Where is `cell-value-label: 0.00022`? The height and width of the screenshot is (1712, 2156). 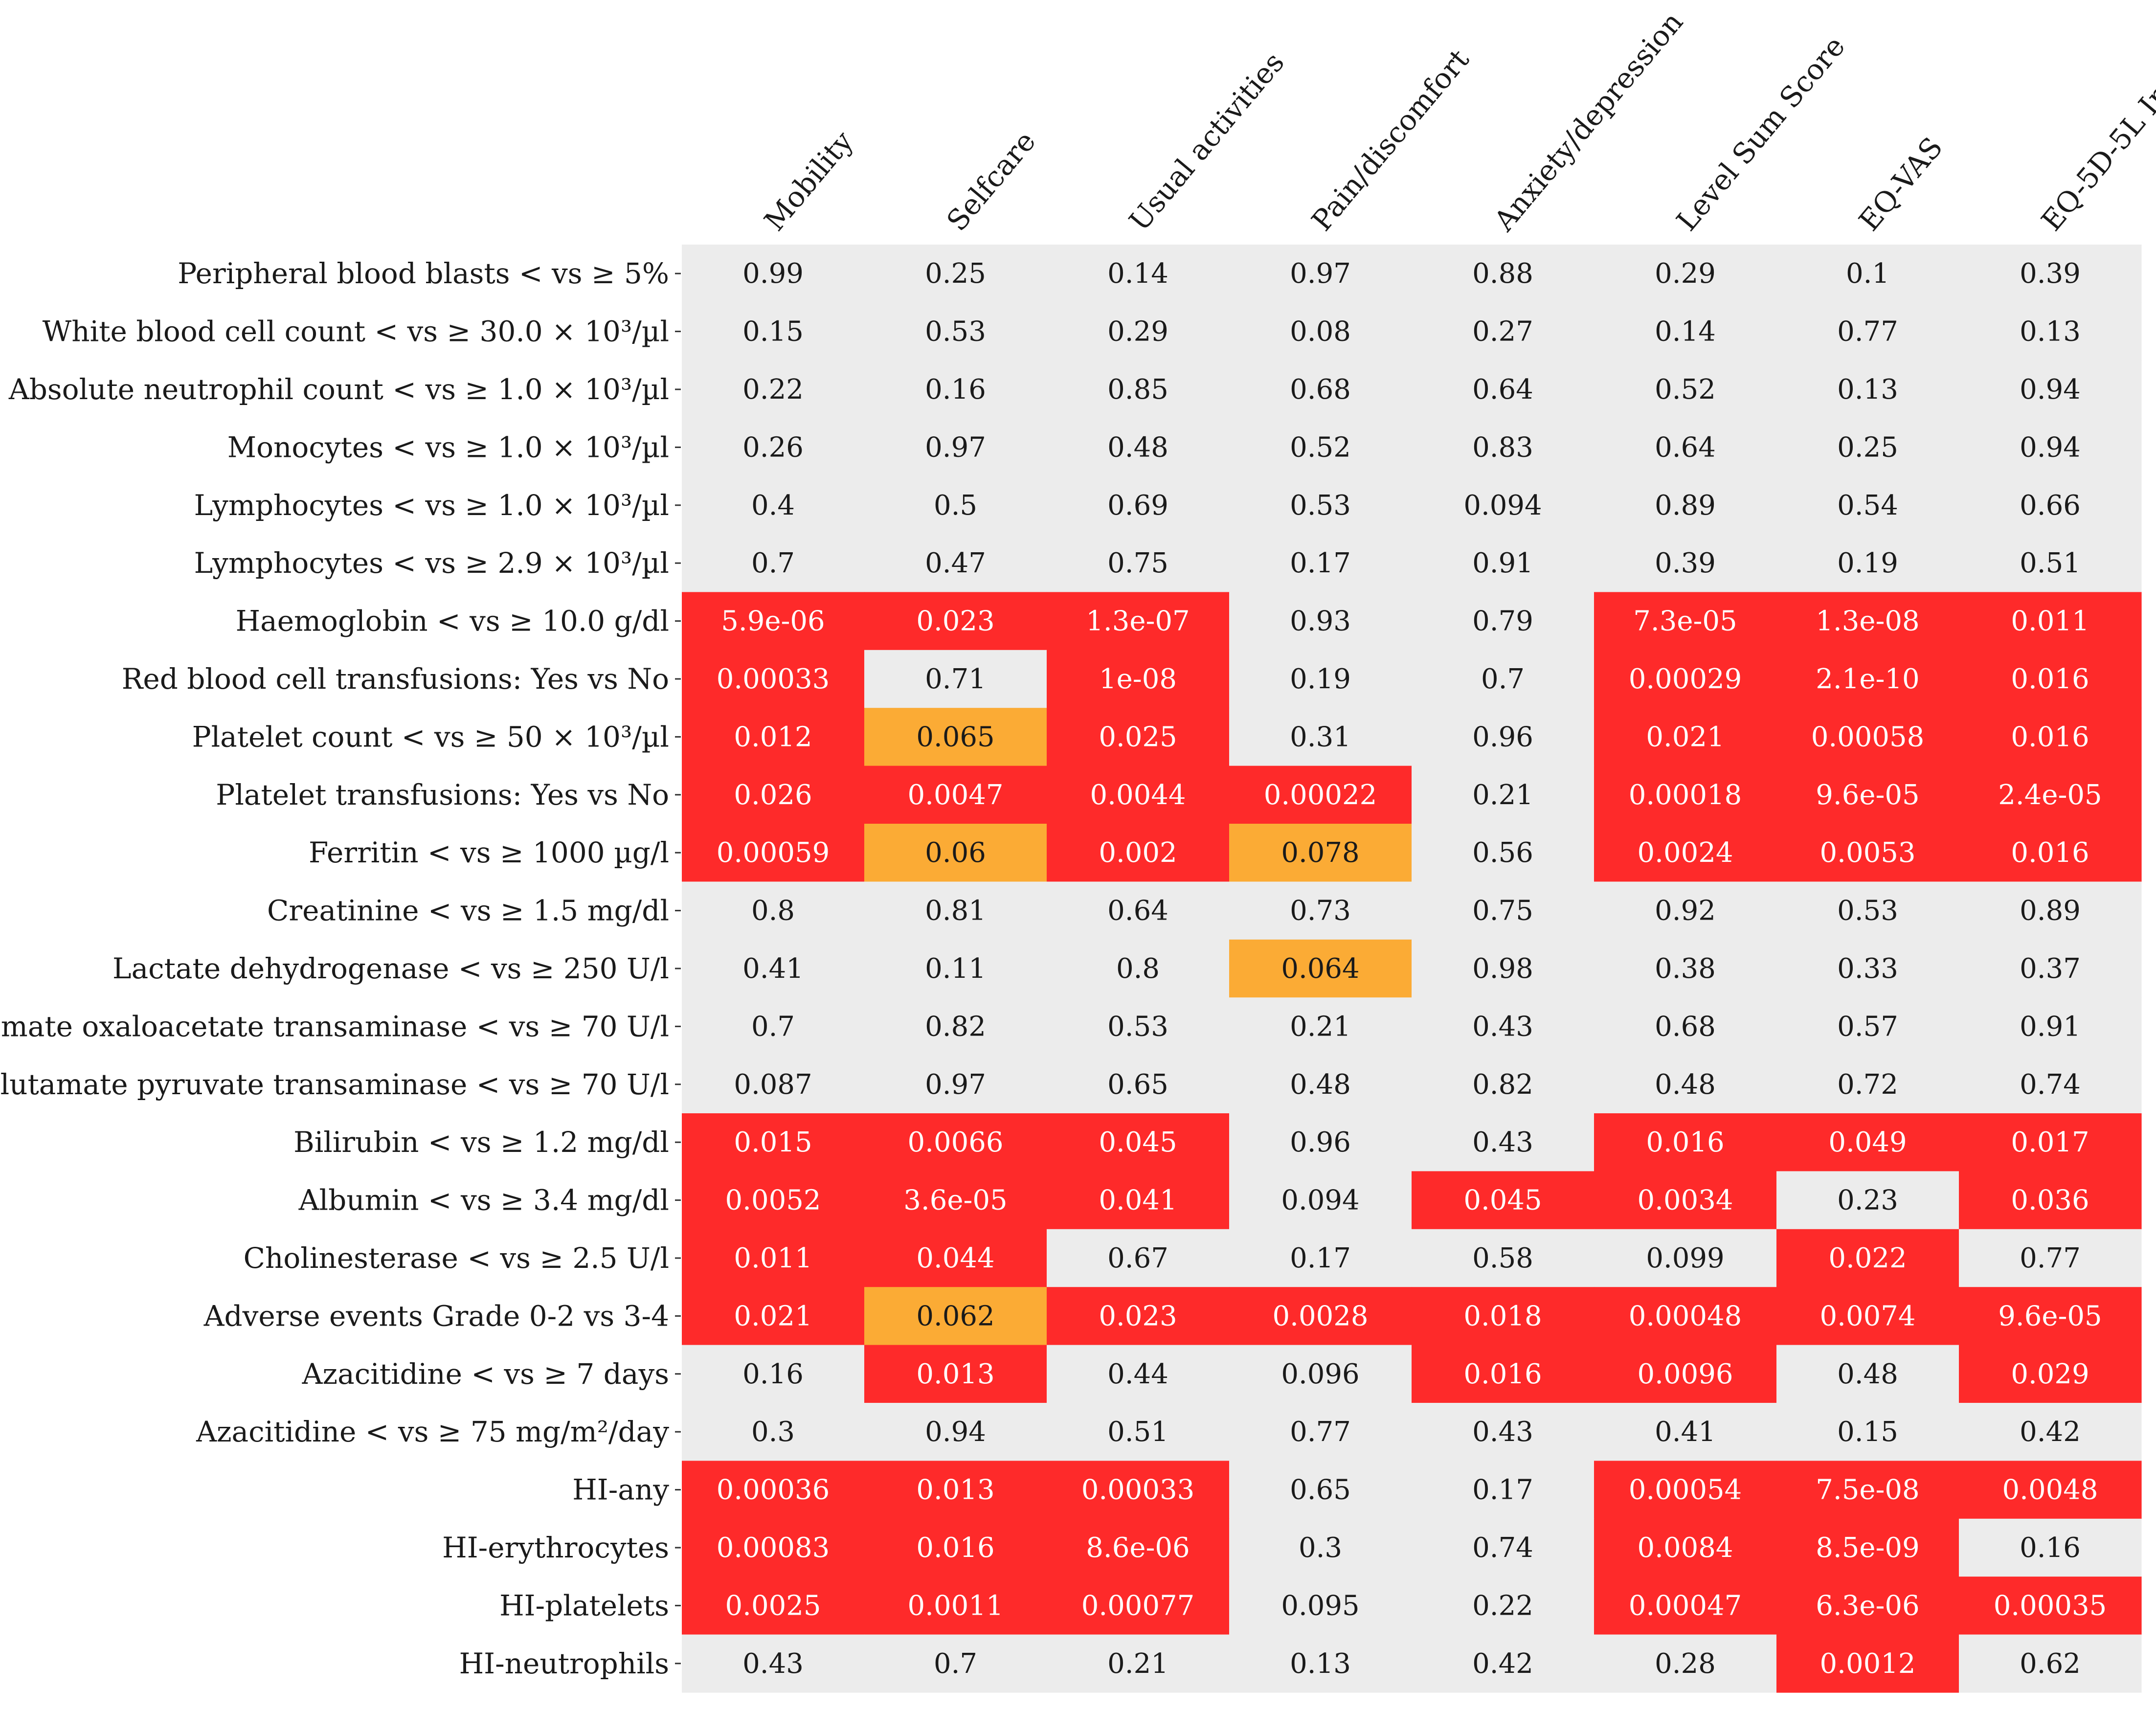 cell-value-label: 0.00022 is located at coordinates (1320, 795).